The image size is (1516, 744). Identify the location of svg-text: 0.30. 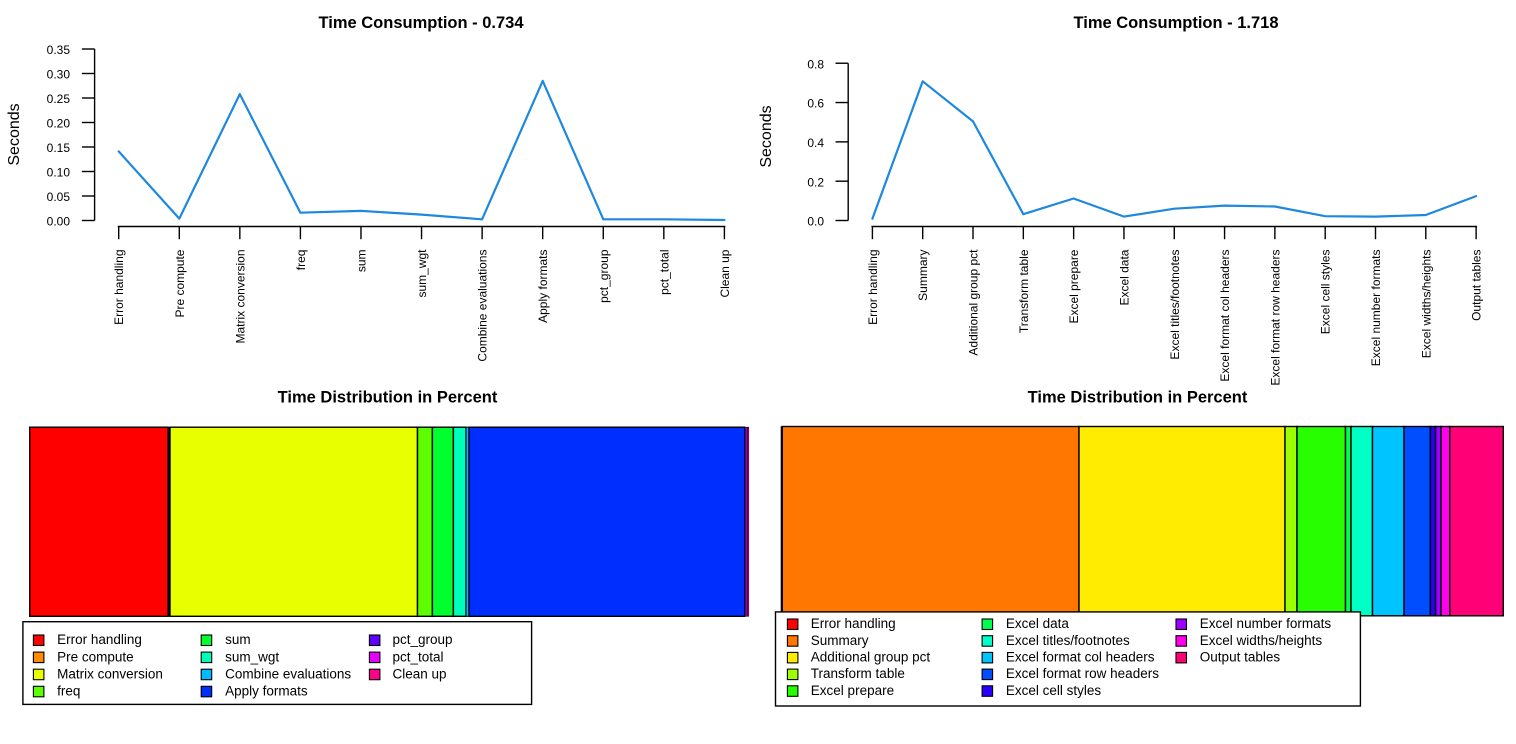
(59, 75).